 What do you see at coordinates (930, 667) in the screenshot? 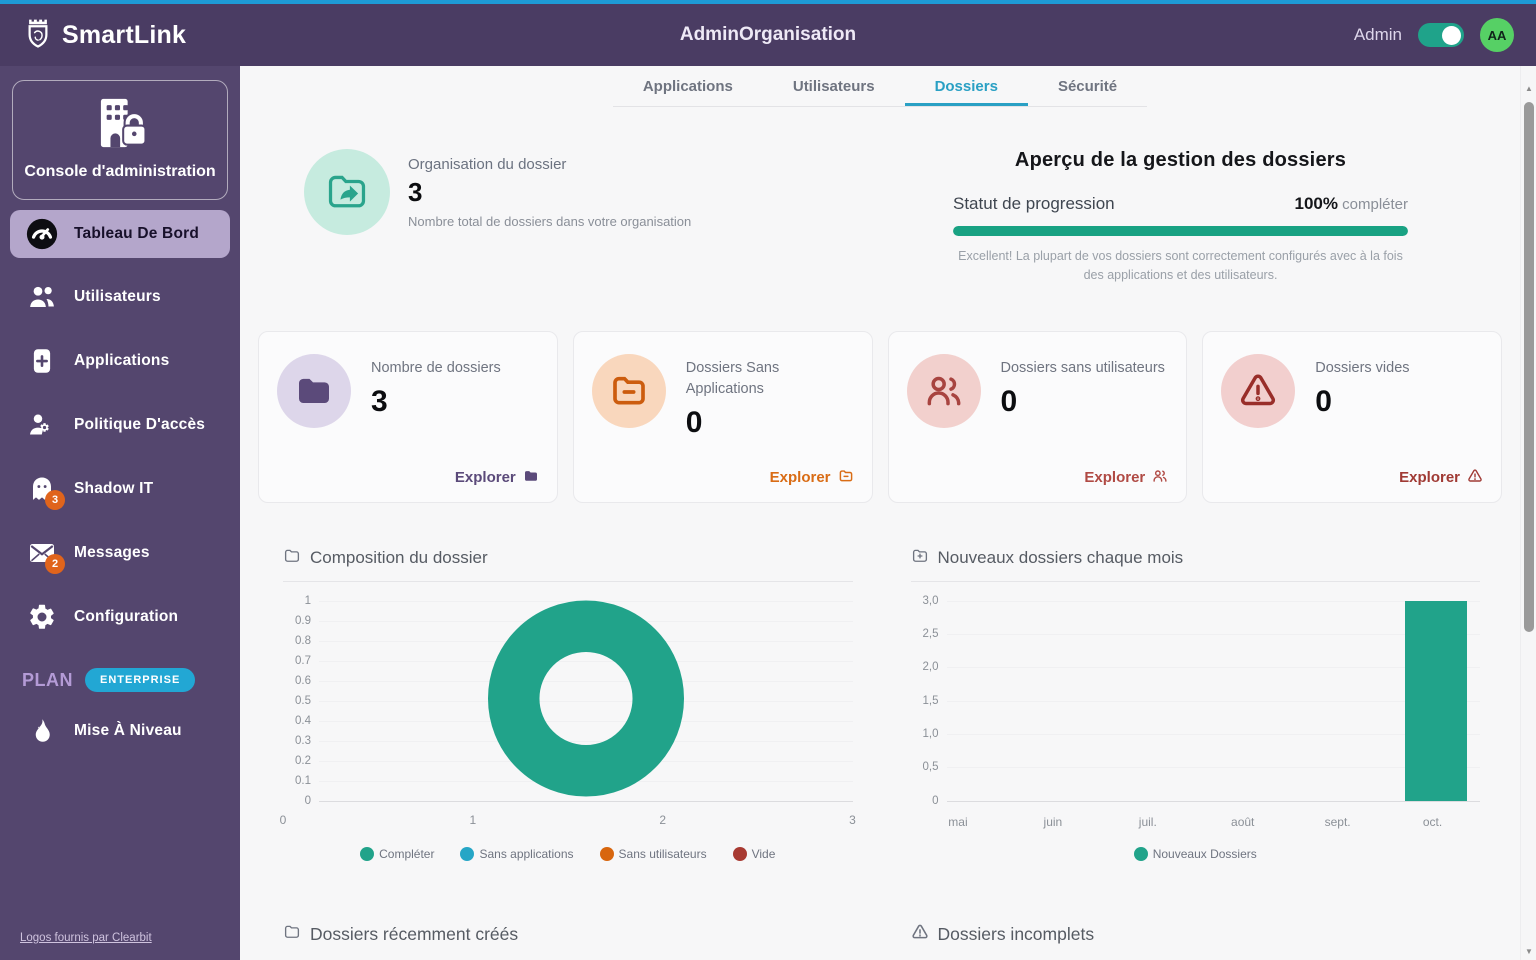
I see `y-tick-label: 2,0` at bounding box center [930, 667].